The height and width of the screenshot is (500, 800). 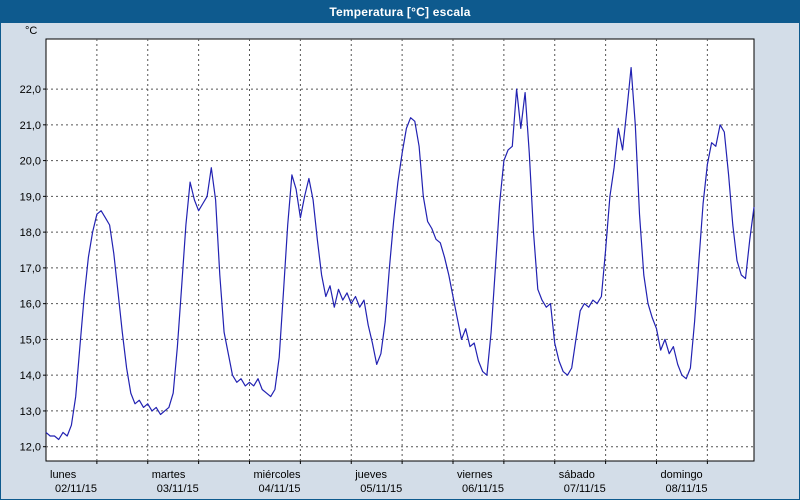 What do you see at coordinates (30, 126) in the screenshot?
I see `svg-text: 21,0` at bounding box center [30, 126].